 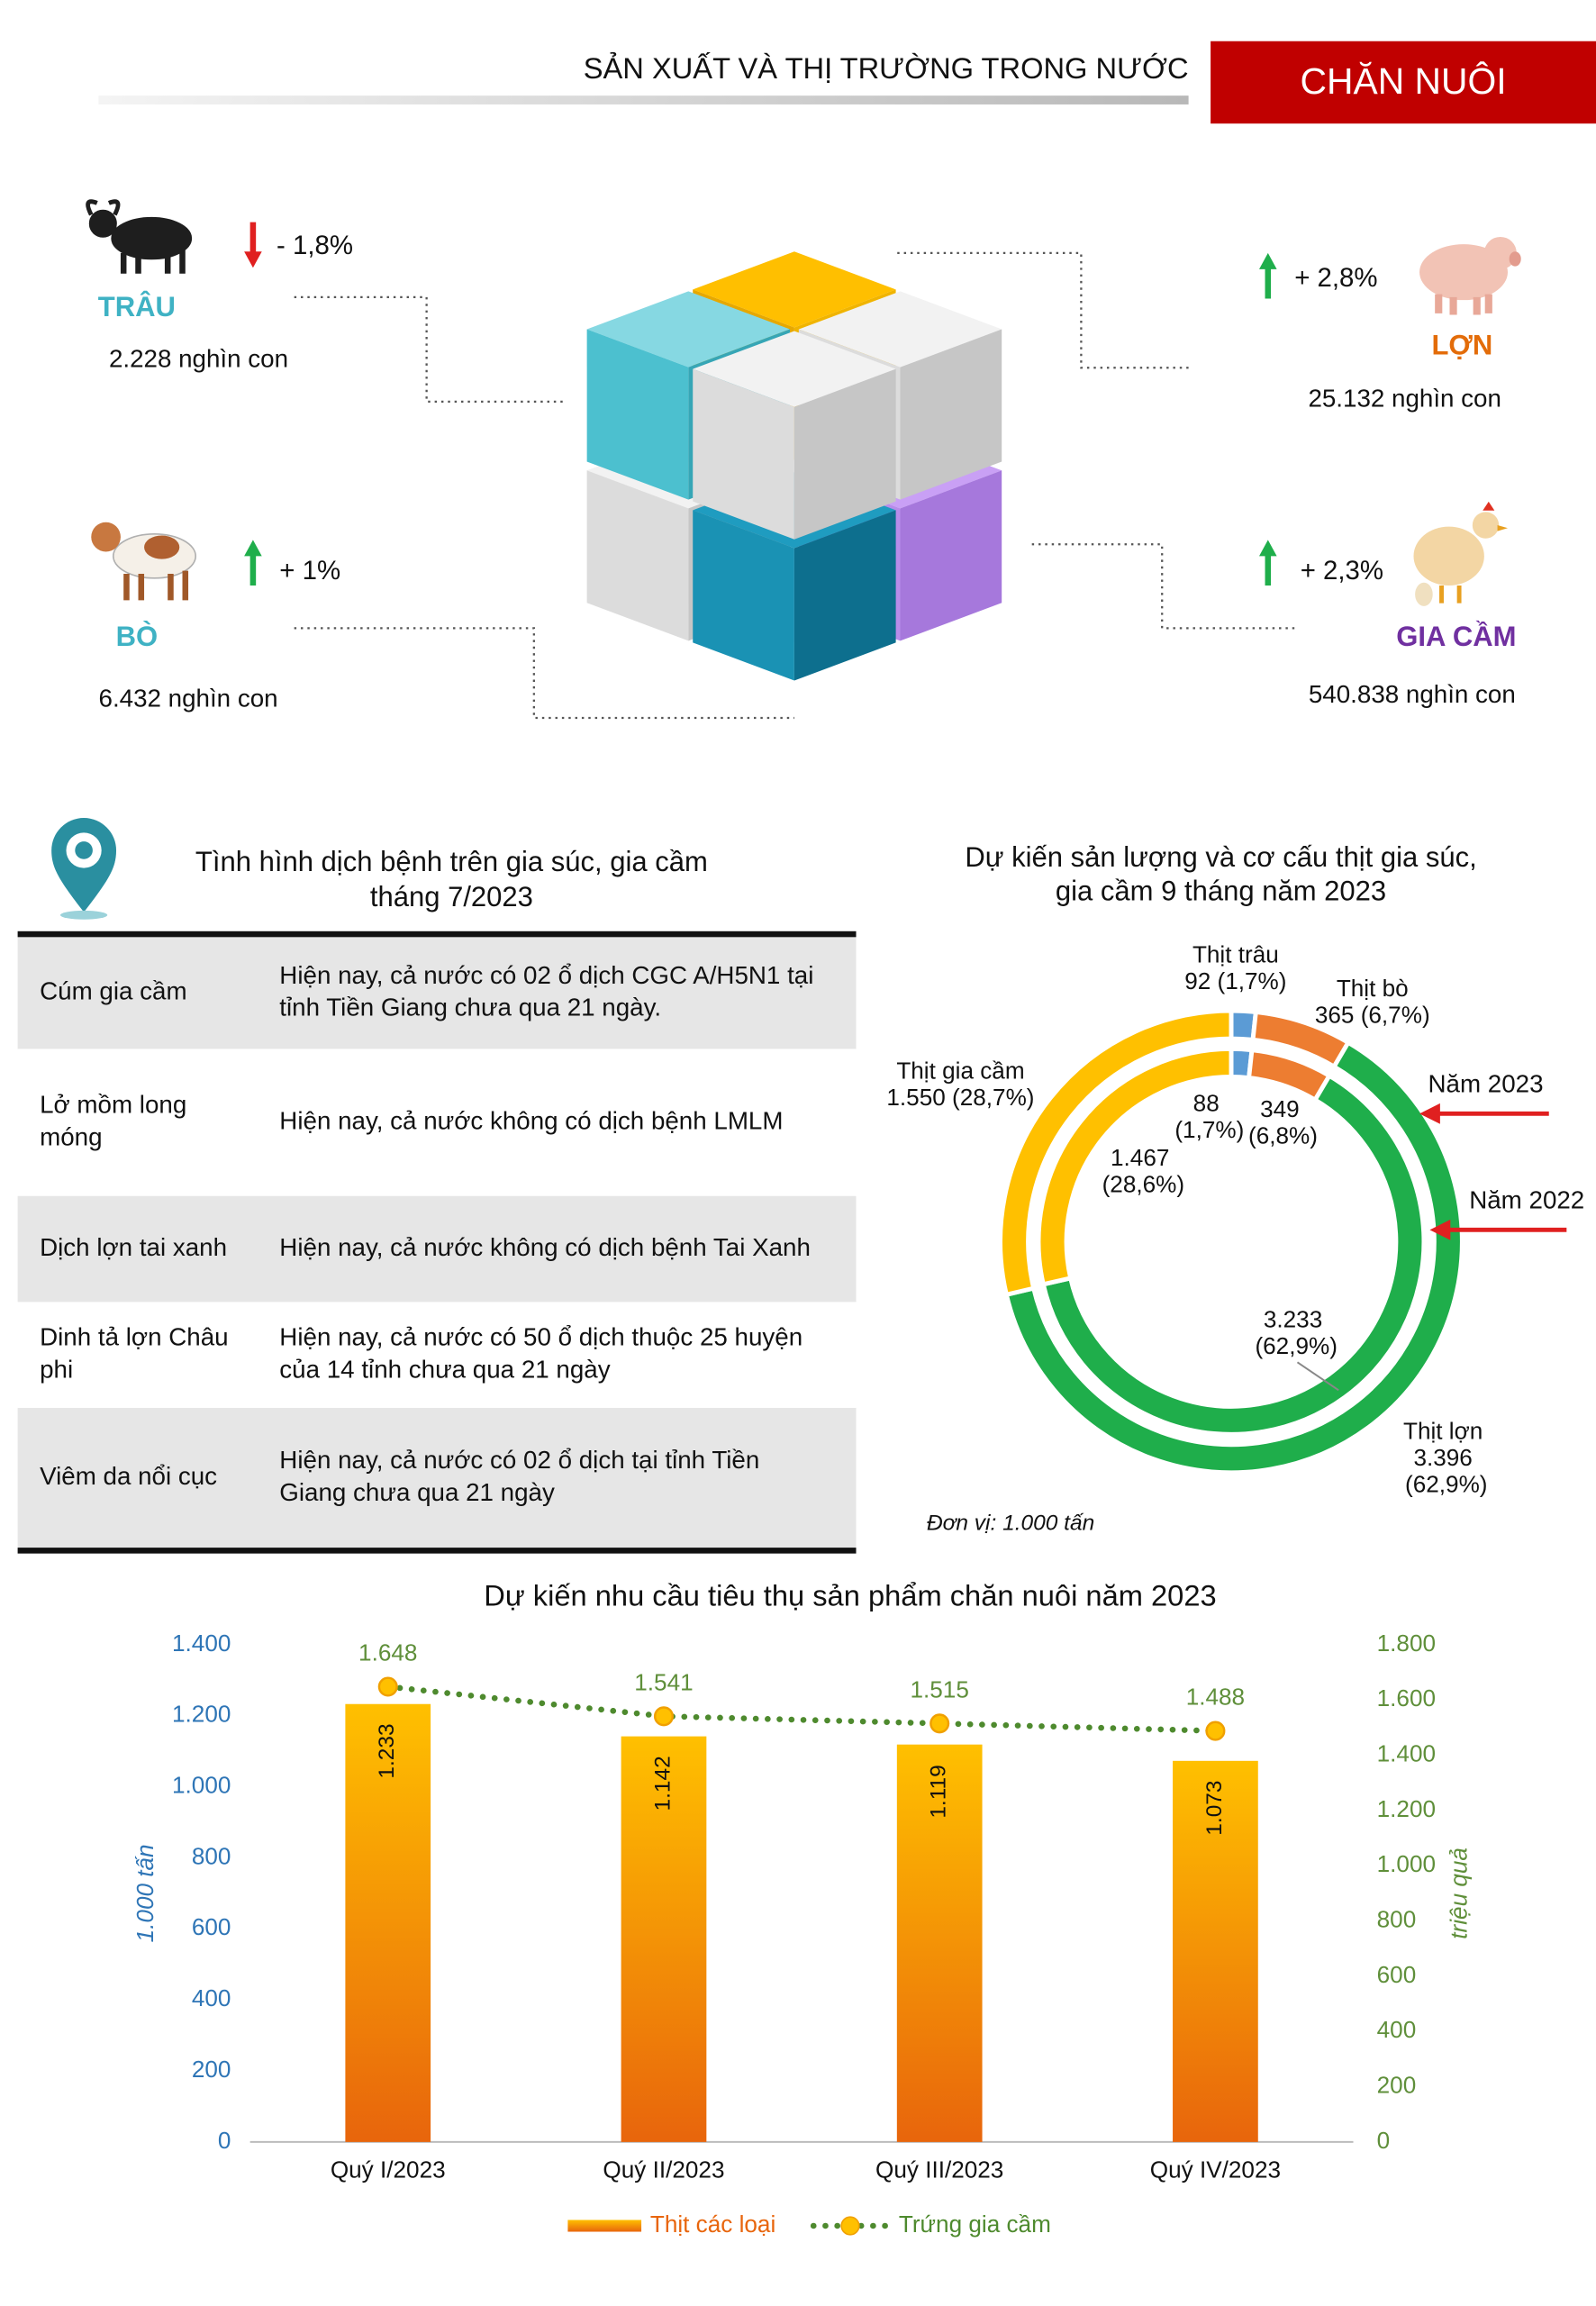 What do you see at coordinates (643, 99) in the screenshot?
I see `header-rule` at bounding box center [643, 99].